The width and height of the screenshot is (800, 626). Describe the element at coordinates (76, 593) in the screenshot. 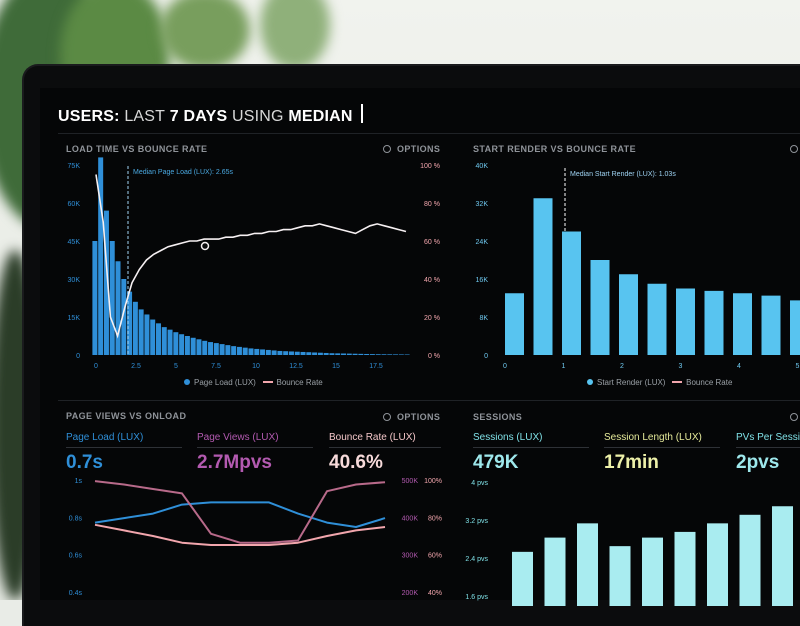

I see `y-tick-left: 0.4s` at that location.